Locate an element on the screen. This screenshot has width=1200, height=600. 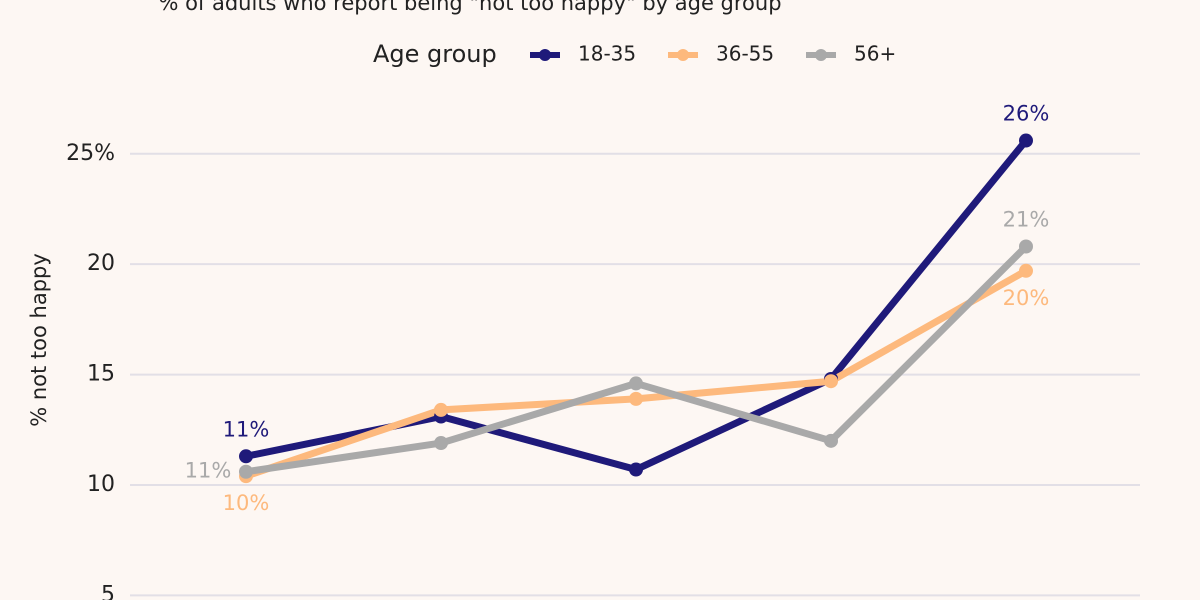
y-tick-label: 15 is located at coordinates (101, 374).